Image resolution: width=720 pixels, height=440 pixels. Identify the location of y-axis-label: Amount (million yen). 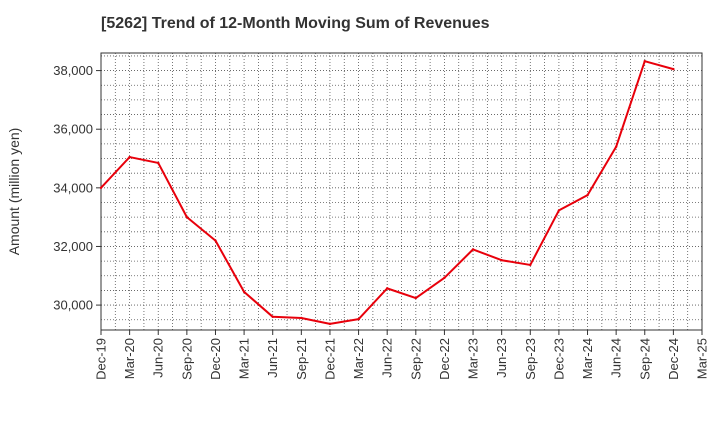
(14, 192).